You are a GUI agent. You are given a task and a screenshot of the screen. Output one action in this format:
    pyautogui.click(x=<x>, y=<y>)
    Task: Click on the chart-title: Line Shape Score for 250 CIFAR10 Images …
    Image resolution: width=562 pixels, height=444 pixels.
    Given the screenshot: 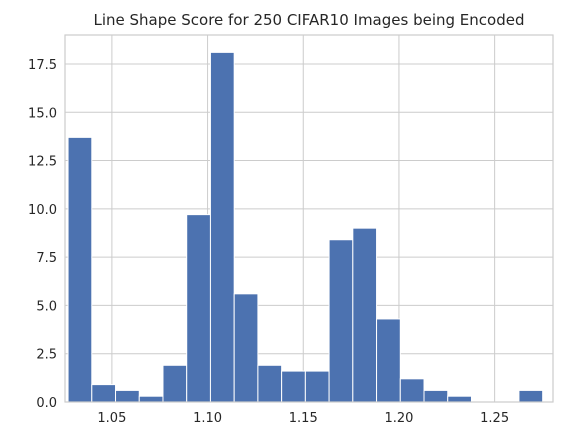 What is the action you would take?
    pyautogui.click(x=309, y=20)
    